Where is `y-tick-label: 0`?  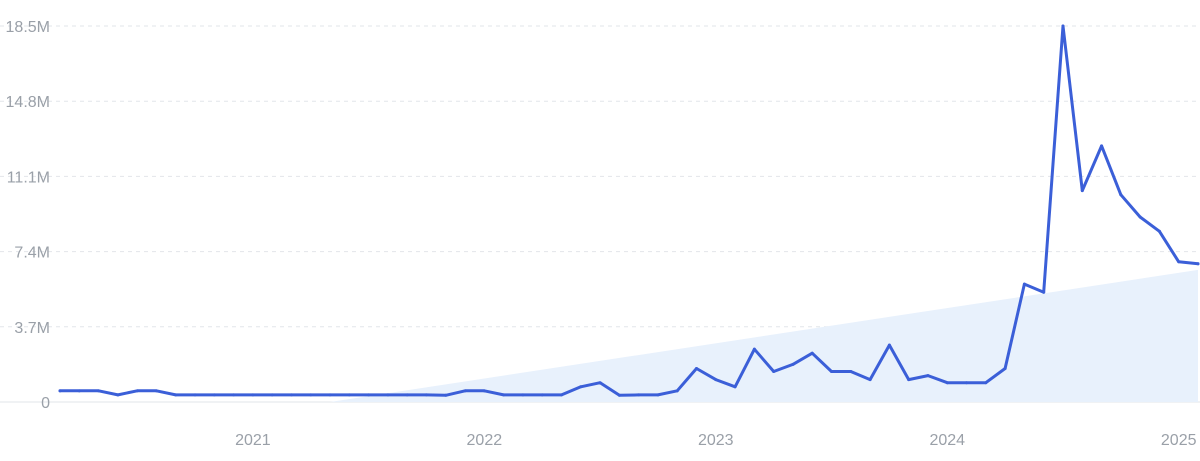
y-tick-label: 0 is located at coordinates (45, 403).